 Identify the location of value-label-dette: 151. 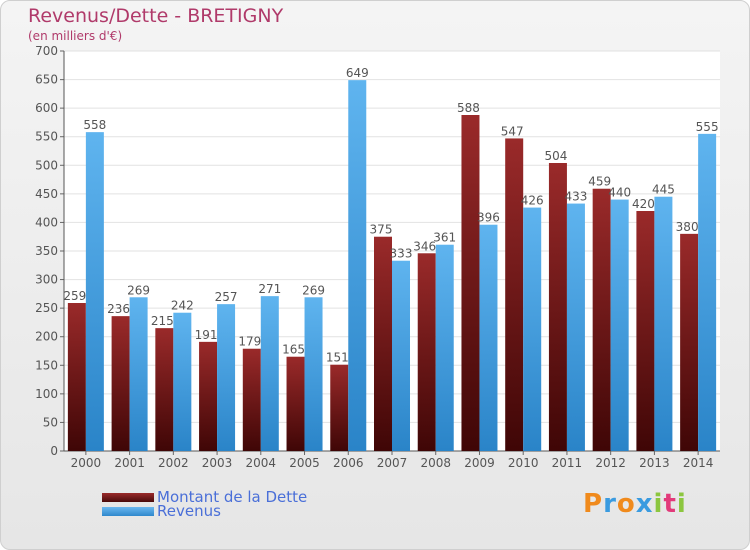
(337, 358).